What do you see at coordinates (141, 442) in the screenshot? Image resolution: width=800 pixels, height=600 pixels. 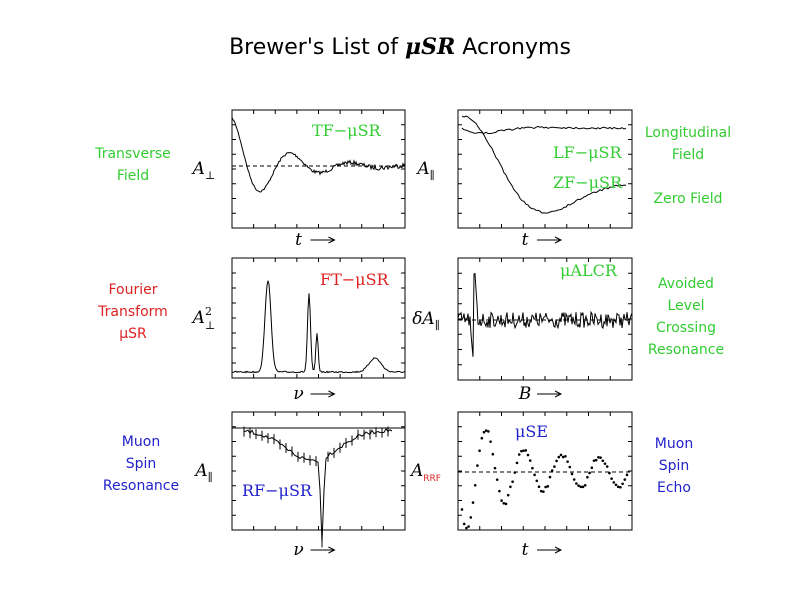 I see `side-label: Muon` at bounding box center [141, 442].